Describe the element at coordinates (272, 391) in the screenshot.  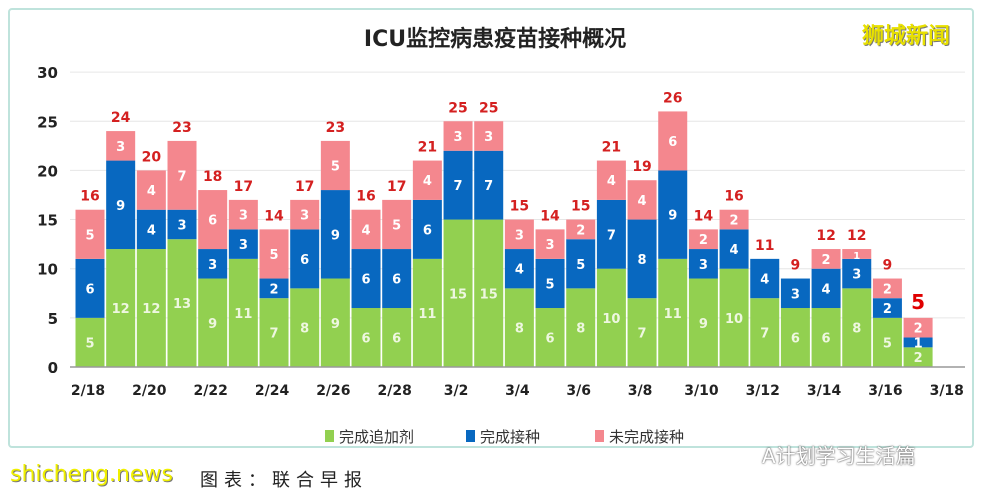
I see `x-tick-label: 2/24` at that location.